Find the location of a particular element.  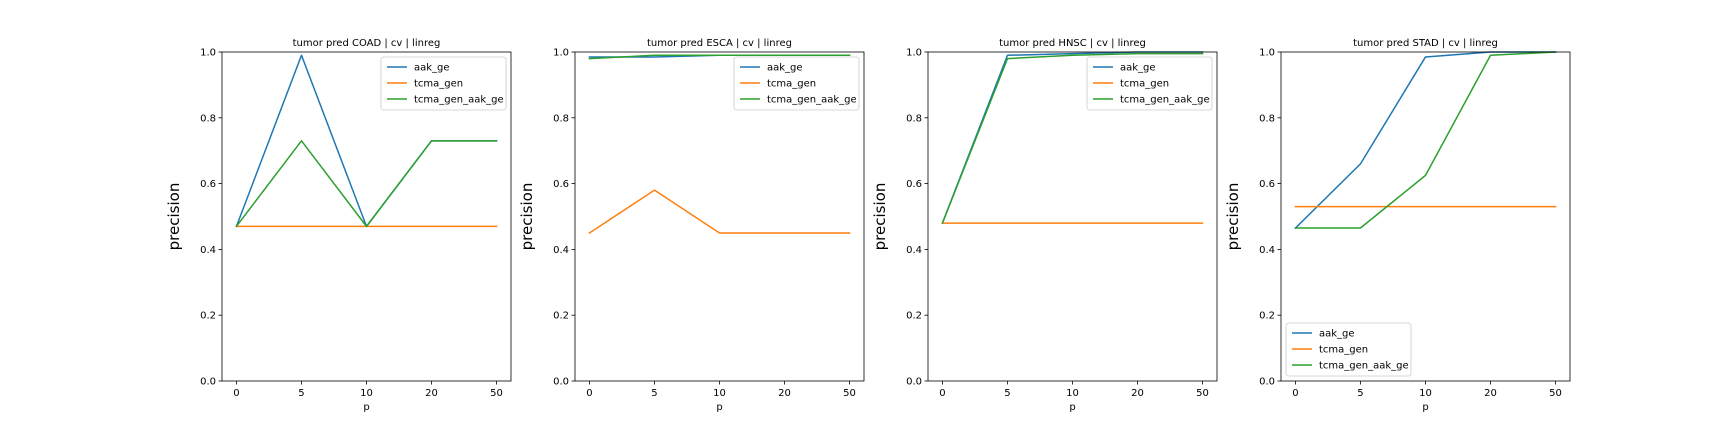

chart-title: tumor pred ESCA | cv | linreg is located at coordinates (719, 43).